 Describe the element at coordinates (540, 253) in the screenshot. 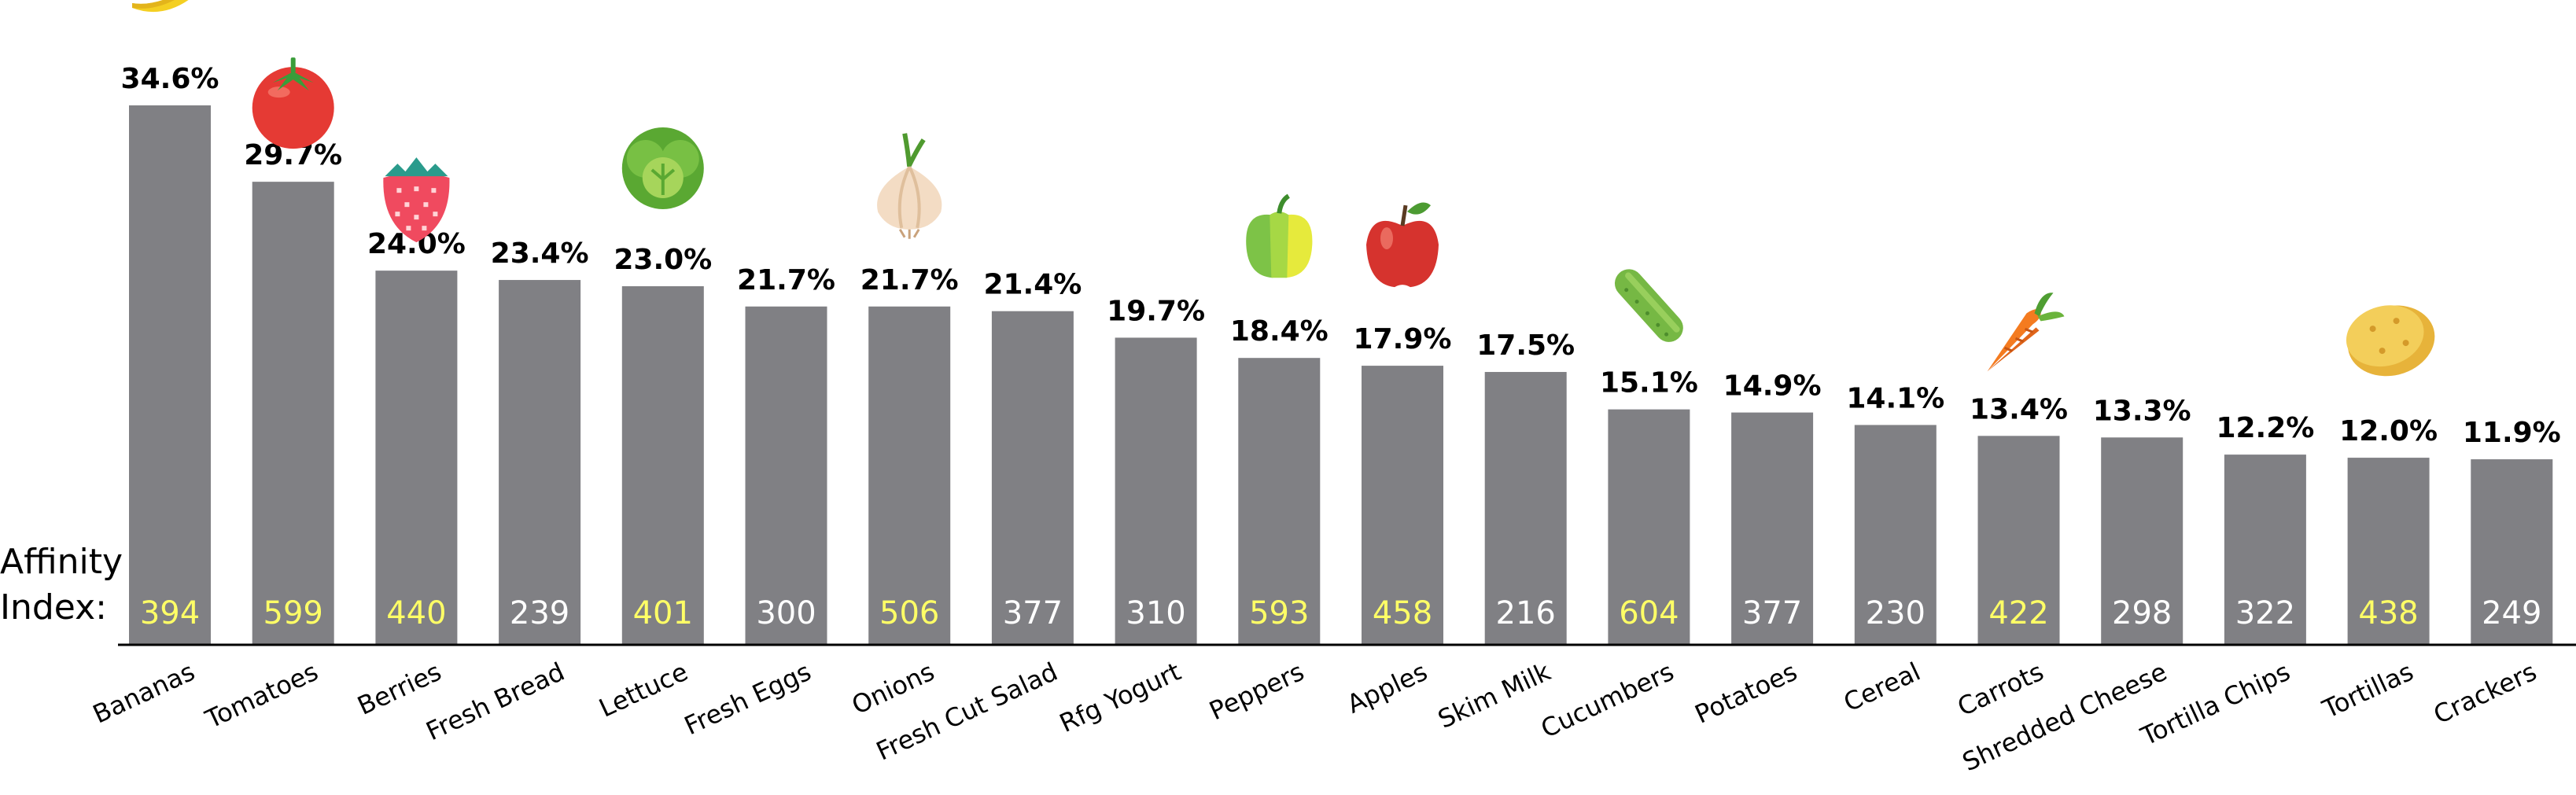

I see `value-label: 23.4%` at that location.